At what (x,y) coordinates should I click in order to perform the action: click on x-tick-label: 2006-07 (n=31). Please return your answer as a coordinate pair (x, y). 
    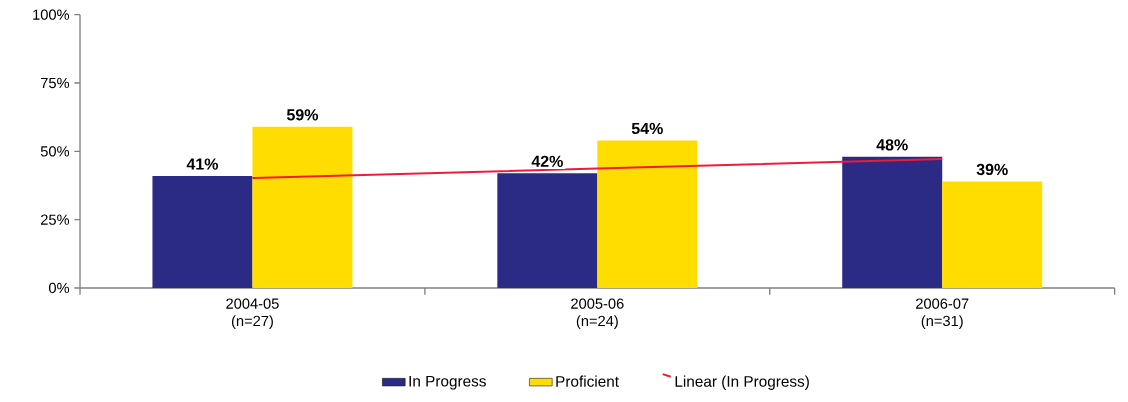
    Looking at the image, I should click on (942, 313).